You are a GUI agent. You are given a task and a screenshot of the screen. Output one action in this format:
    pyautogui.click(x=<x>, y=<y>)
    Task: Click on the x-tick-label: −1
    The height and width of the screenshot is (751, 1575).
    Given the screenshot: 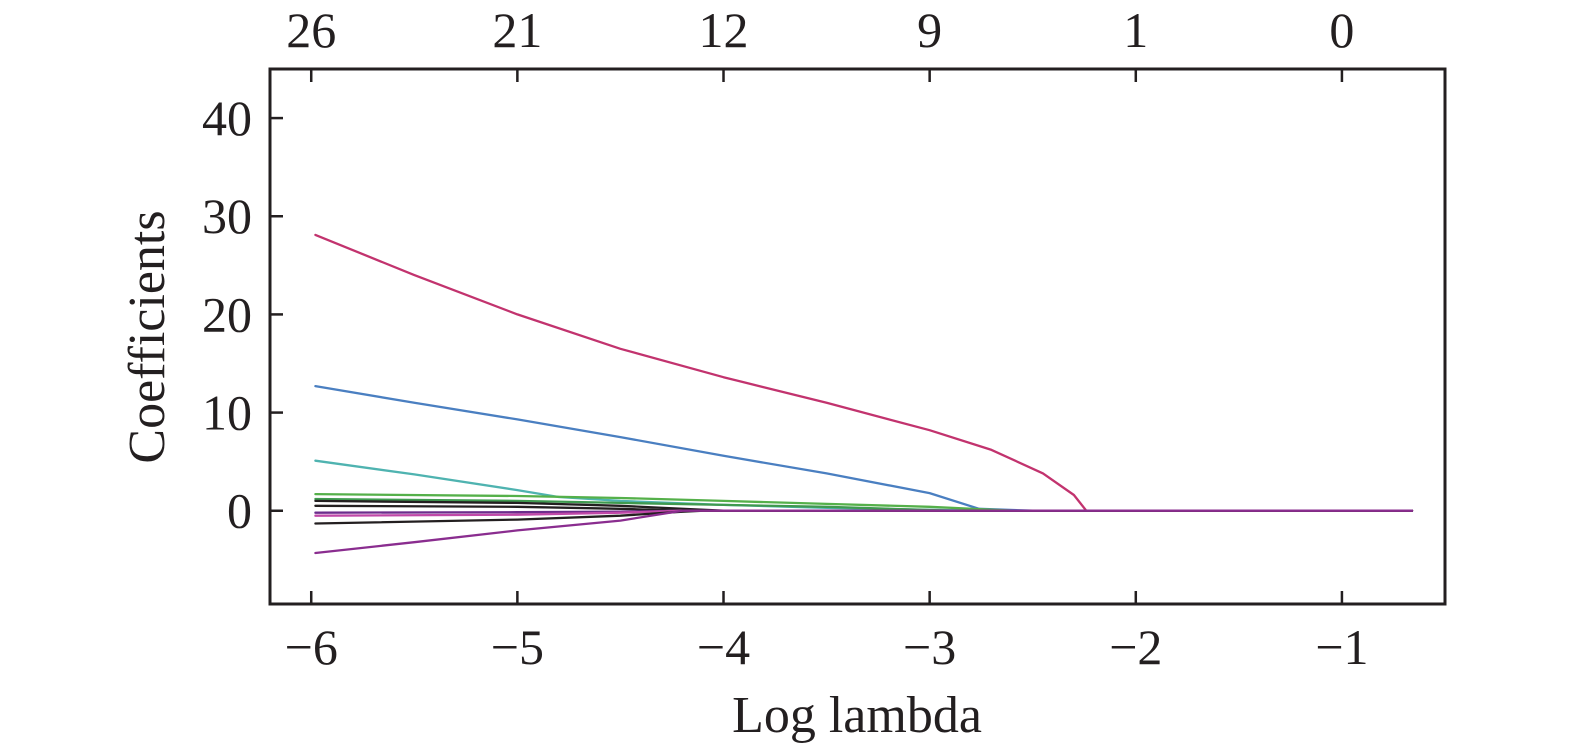 What is the action you would take?
    pyautogui.click(x=1341, y=647)
    